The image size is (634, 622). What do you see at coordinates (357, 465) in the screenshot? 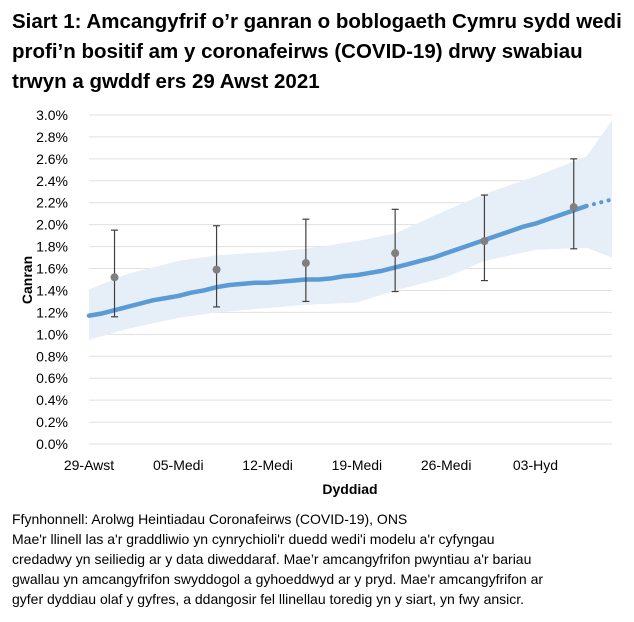
I see `x-tick-label: 19-Medi` at bounding box center [357, 465].